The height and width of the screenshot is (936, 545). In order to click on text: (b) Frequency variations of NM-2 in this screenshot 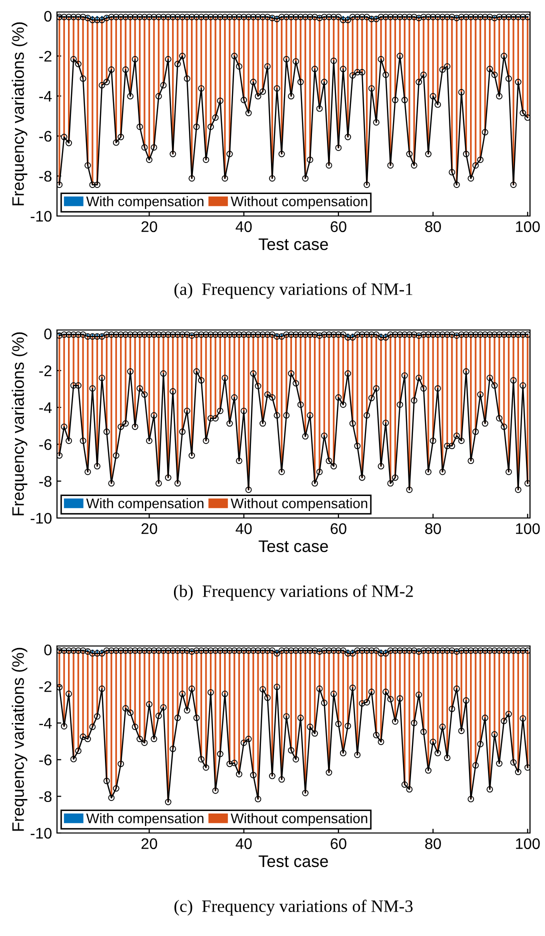, I will do `click(293, 592)`.